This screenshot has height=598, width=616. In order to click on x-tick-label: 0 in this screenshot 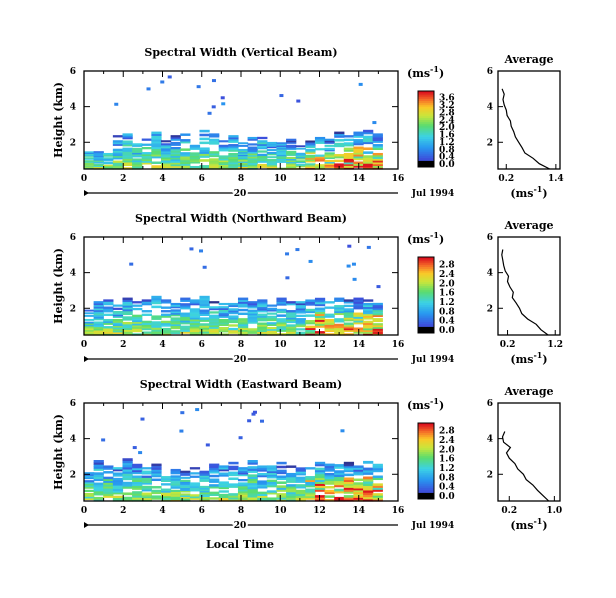, I will do `click(84, 345)`.